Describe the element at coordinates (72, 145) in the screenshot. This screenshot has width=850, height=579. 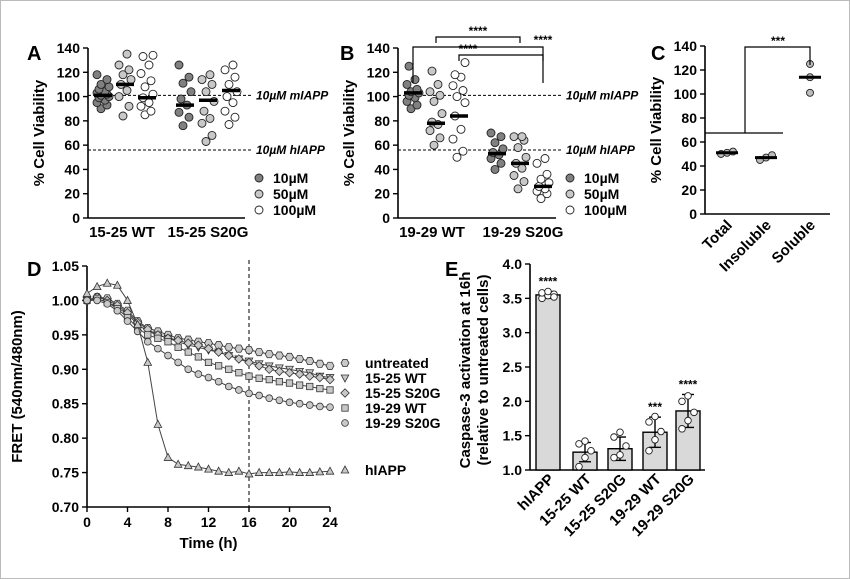
I see `panel-a-y-tick-label: 60` at that location.